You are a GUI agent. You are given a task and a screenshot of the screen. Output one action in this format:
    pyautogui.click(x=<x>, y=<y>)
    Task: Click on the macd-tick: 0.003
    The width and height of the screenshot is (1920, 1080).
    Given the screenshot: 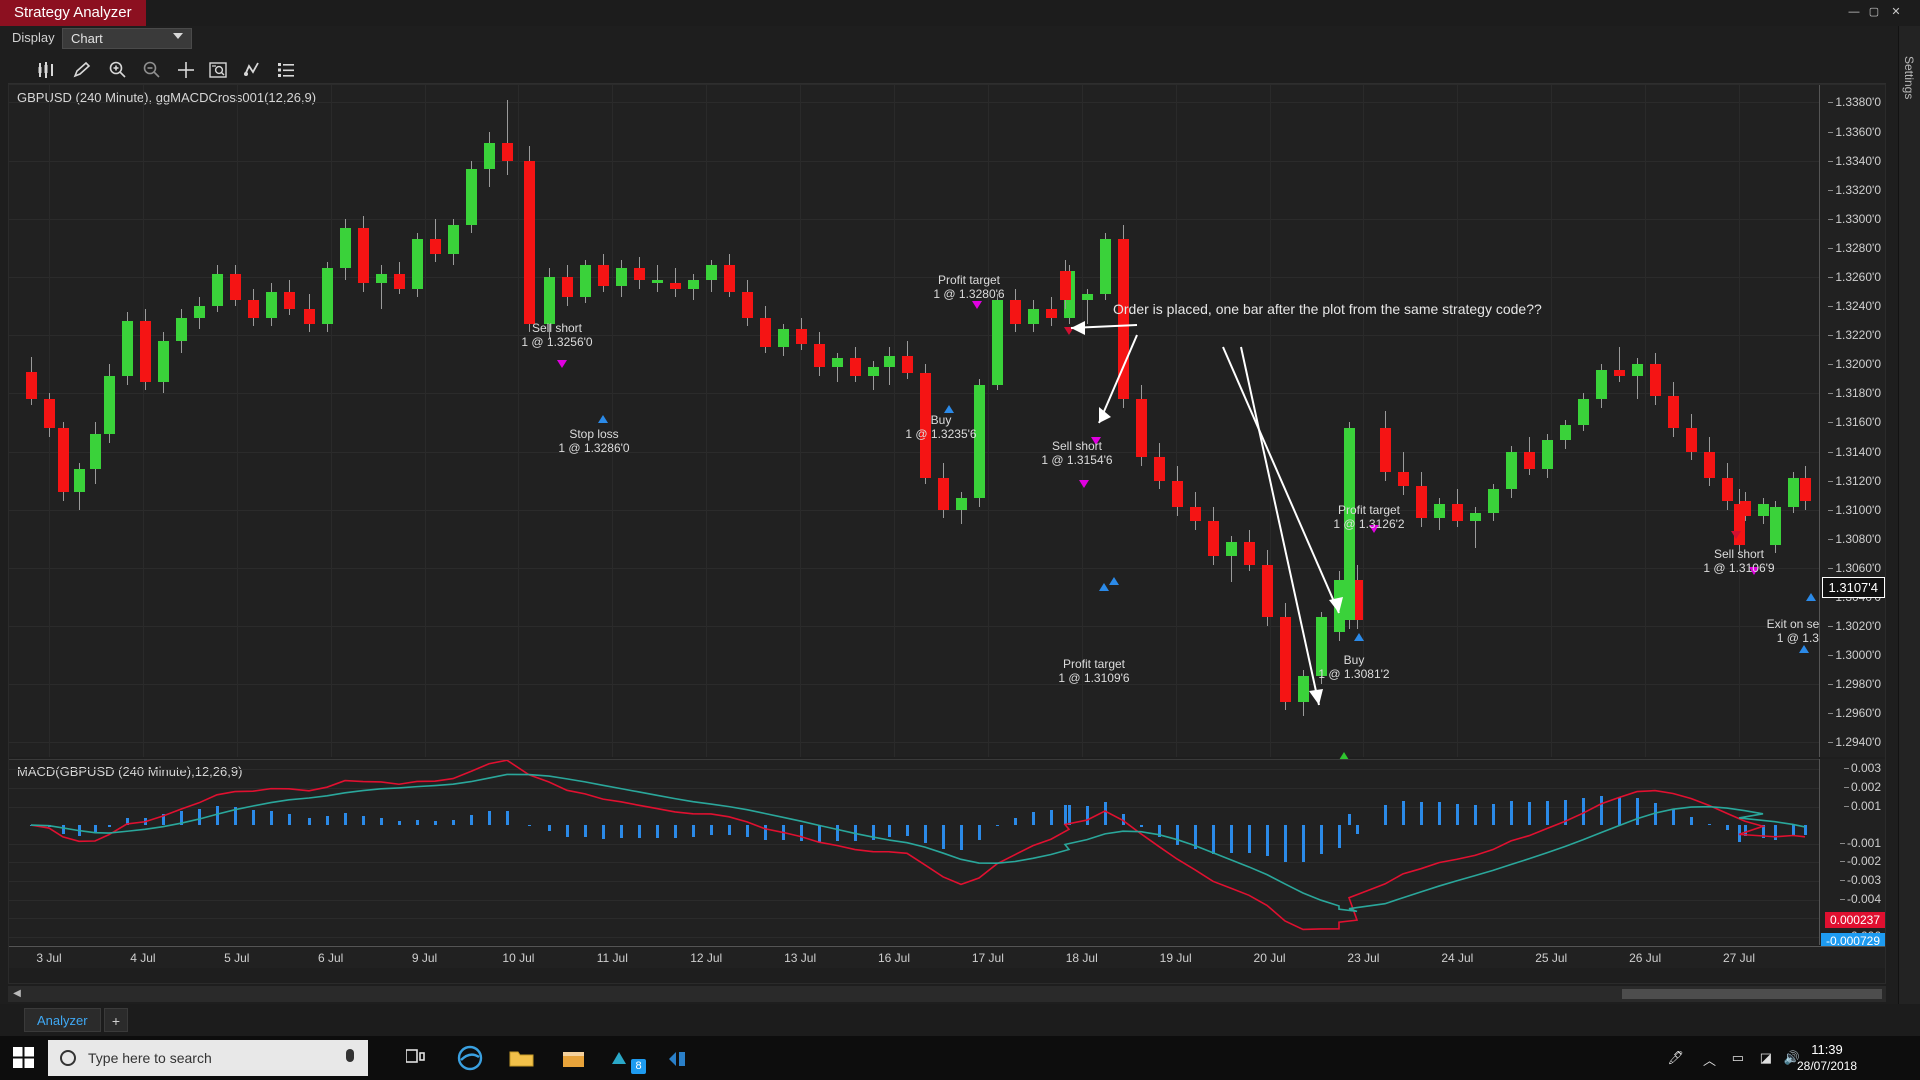 What is the action you would take?
    pyautogui.click(x=1862, y=768)
    